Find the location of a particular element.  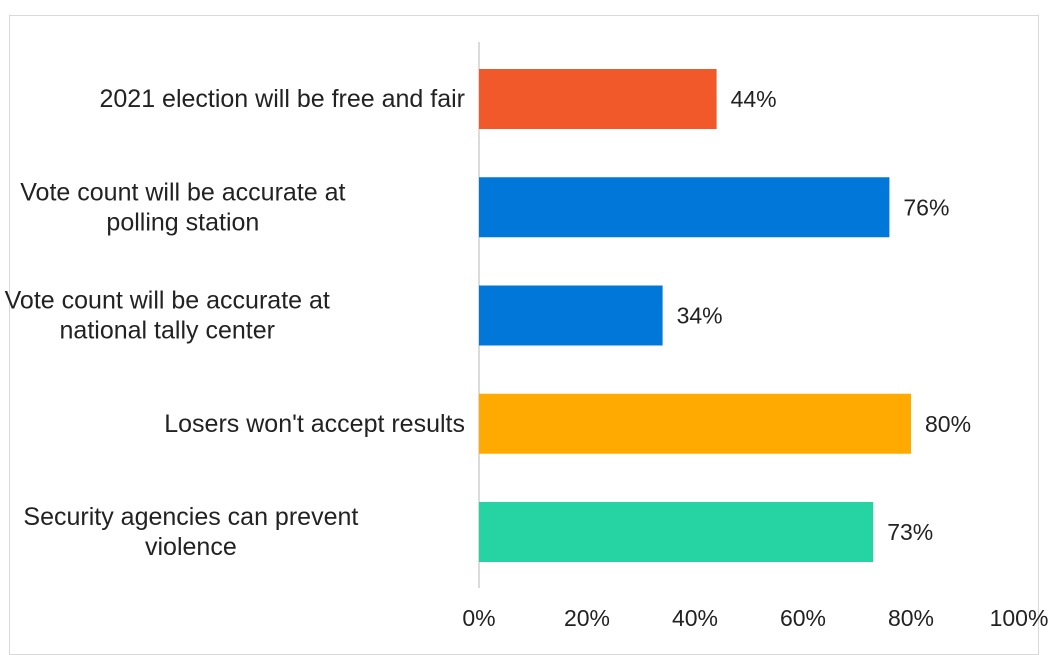

x-tick-label-0: 0% is located at coordinates (478, 618).